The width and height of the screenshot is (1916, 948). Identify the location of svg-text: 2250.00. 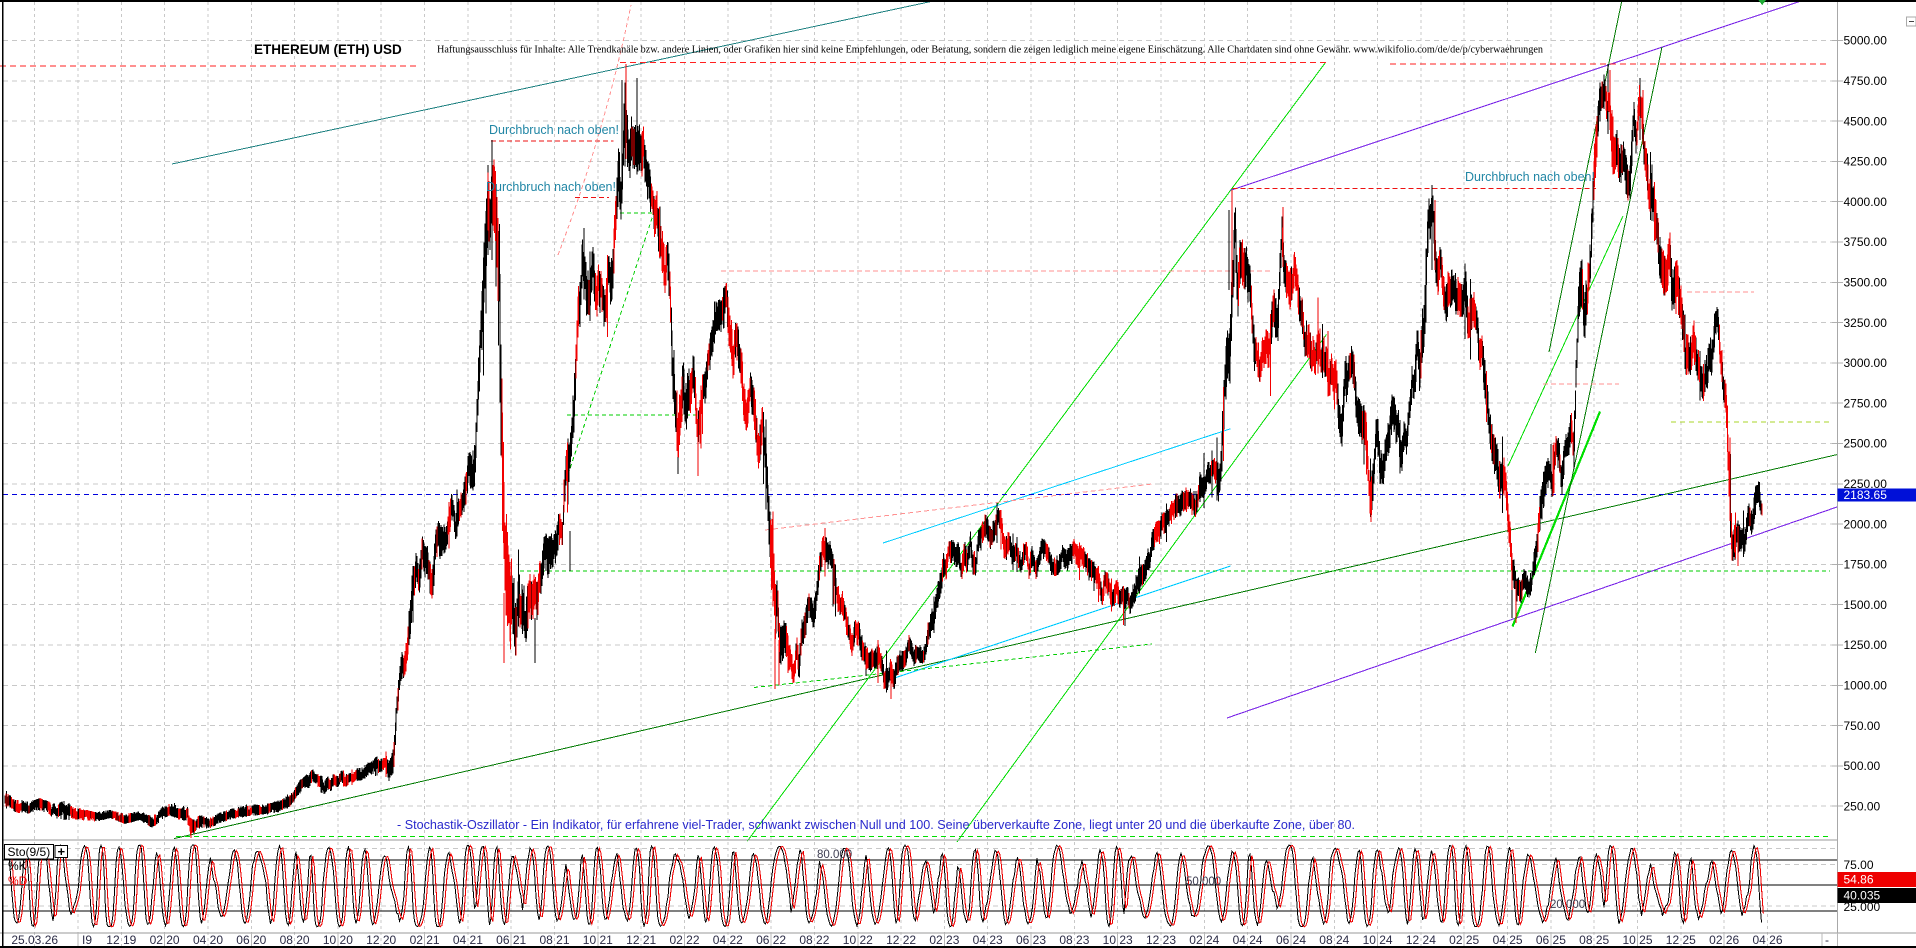
(1866, 484).